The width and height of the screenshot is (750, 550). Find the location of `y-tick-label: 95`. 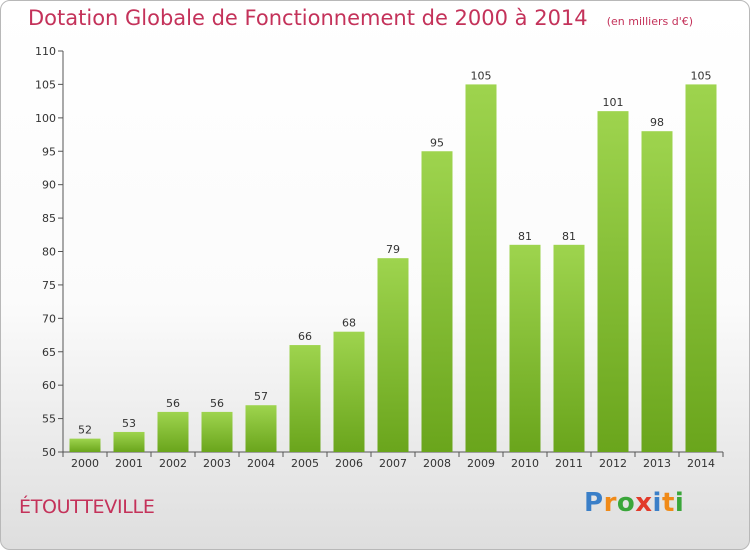

y-tick-label: 95 is located at coordinates (49, 151).